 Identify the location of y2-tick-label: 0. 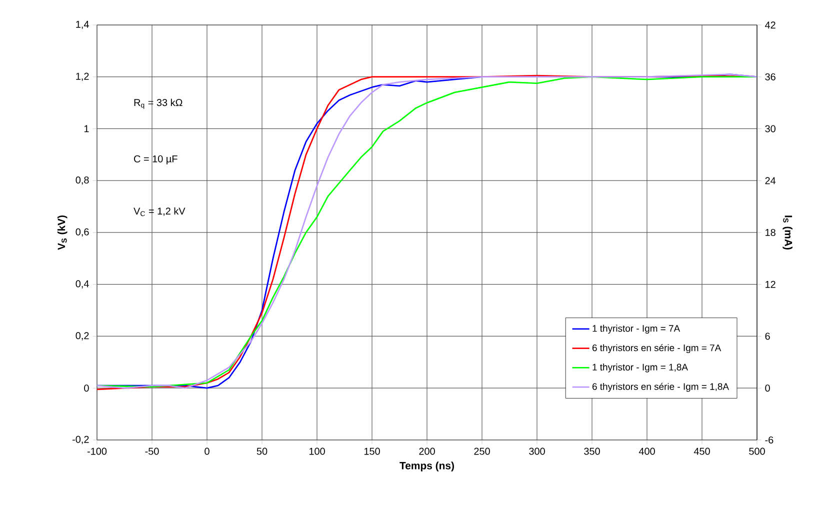
(767, 388).